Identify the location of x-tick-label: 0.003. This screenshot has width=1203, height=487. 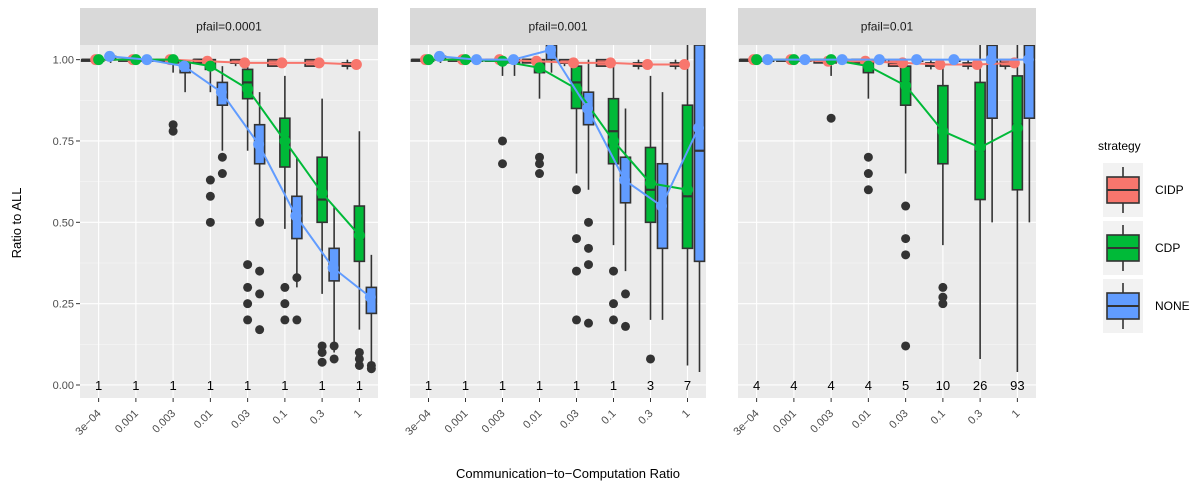
(494, 422).